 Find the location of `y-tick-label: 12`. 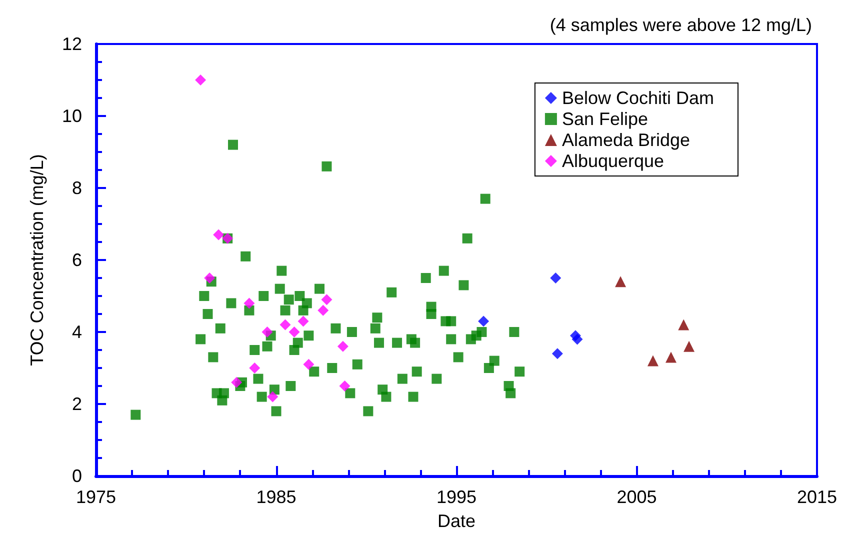

y-tick-label: 12 is located at coordinates (72, 44).